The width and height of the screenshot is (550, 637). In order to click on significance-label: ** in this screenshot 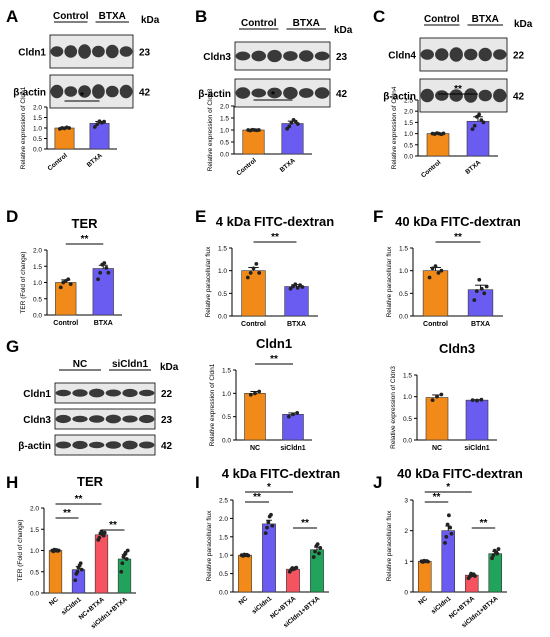, I will do `click(67, 513)`.